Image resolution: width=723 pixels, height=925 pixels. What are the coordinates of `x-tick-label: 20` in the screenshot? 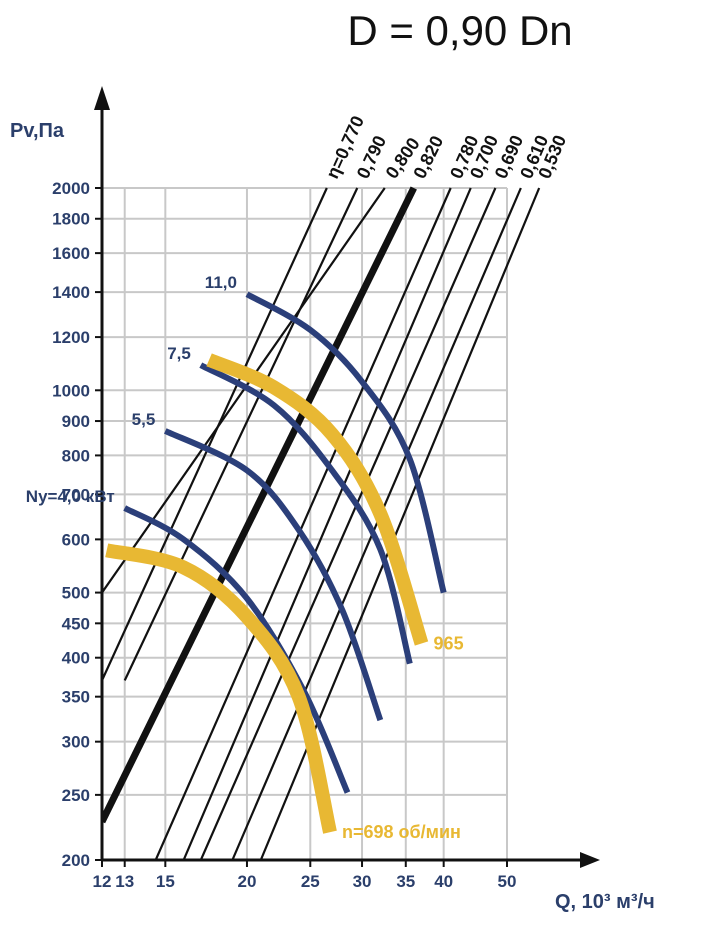 It's located at (247, 881).